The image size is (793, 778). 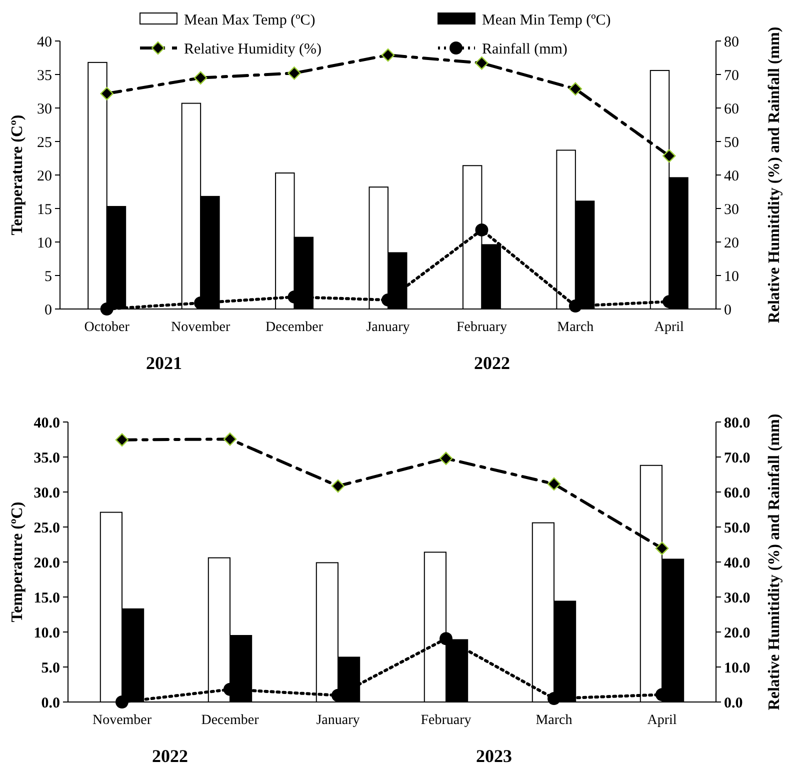 What do you see at coordinates (728, 310) in the screenshot?
I see `y2-tick-label: 0` at bounding box center [728, 310].